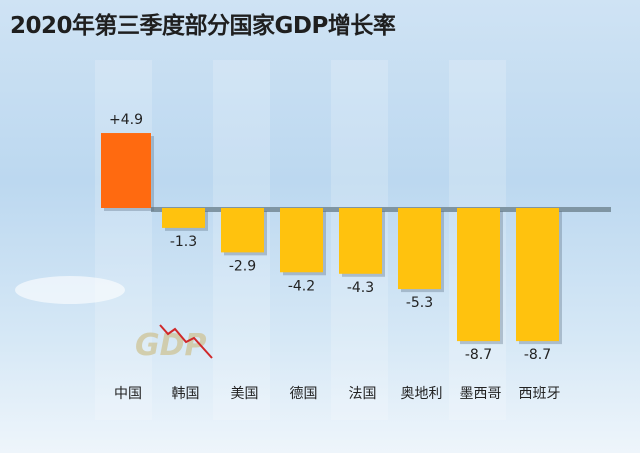  I want to click on category-label: 德国, so click(304, 394).